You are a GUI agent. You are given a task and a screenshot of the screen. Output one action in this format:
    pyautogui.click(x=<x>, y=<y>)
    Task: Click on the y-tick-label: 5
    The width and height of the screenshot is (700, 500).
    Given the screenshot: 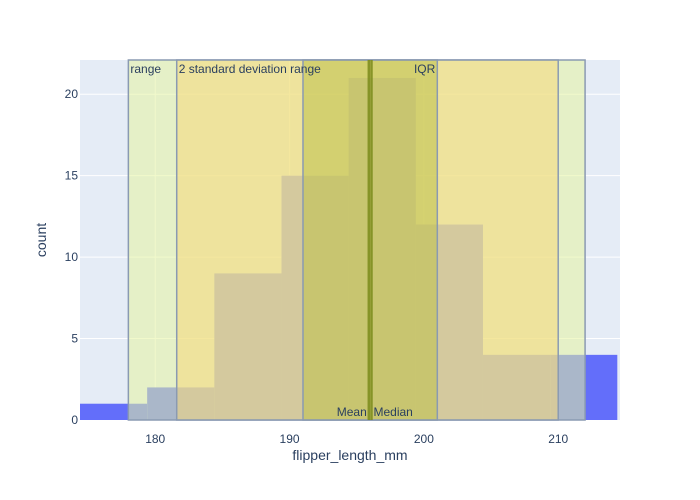 What is the action you would take?
    pyautogui.click(x=74, y=339)
    